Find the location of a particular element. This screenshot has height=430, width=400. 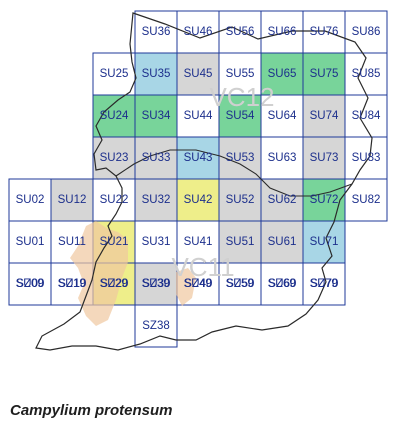

grid-square-label: SU33 is located at coordinates (156, 158).